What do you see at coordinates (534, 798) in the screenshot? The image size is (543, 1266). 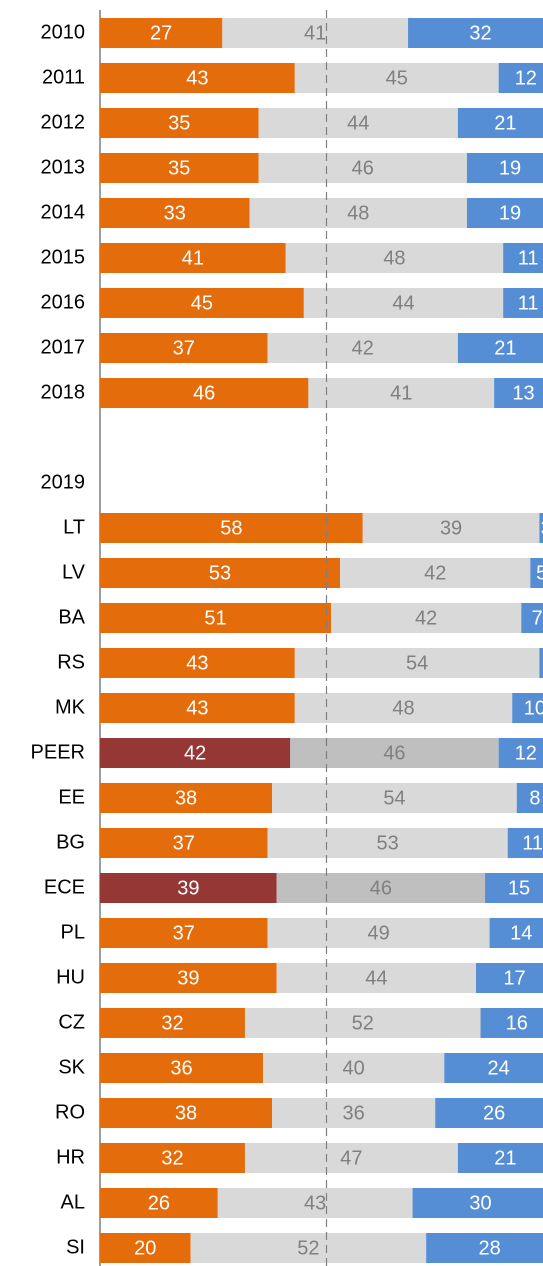 I see `data-label: 8` at bounding box center [534, 798].